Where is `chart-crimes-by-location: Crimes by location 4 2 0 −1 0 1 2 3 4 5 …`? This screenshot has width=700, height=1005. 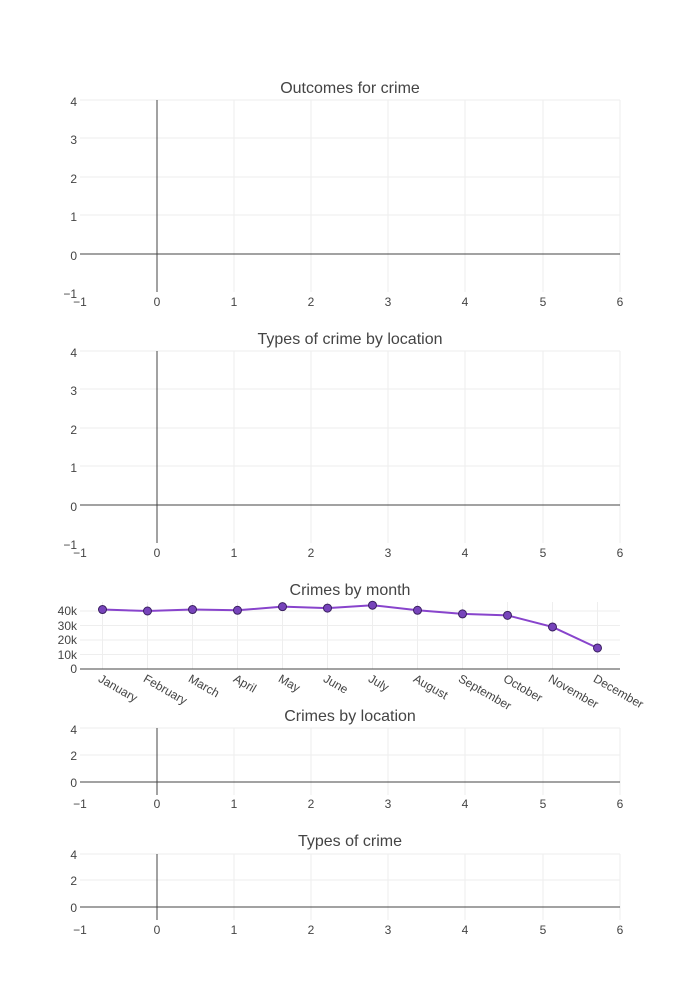
chart-crimes-by-location: Crimes by location 4 2 0 −1 0 1 2 3 4 5 … is located at coordinates (346, 759).